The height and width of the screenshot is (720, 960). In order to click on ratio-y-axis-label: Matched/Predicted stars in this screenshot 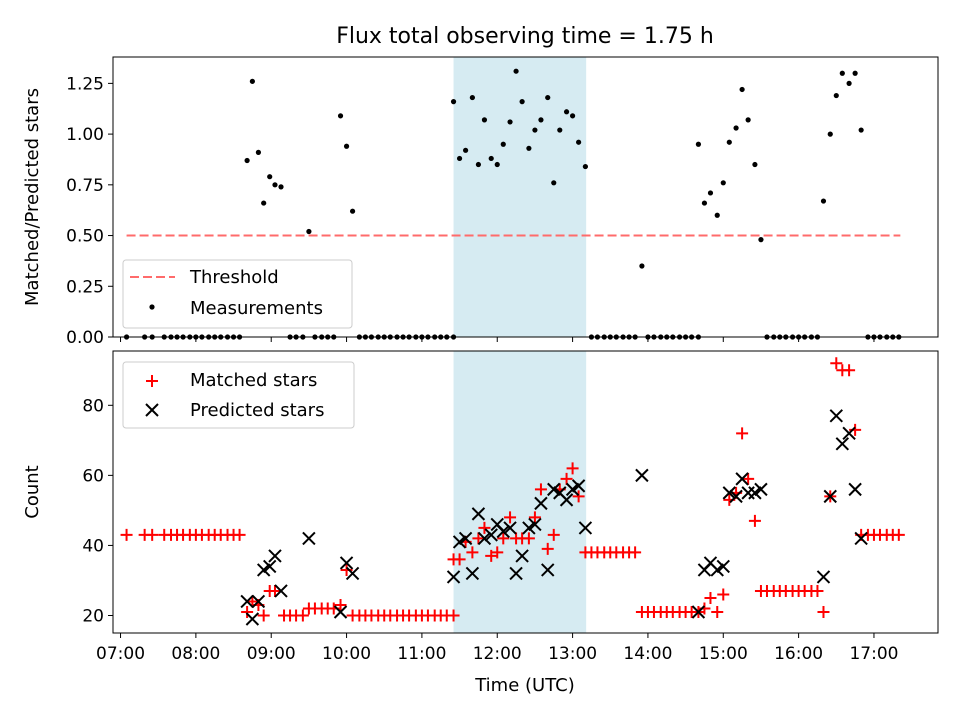, I will do `click(32, 197)`.